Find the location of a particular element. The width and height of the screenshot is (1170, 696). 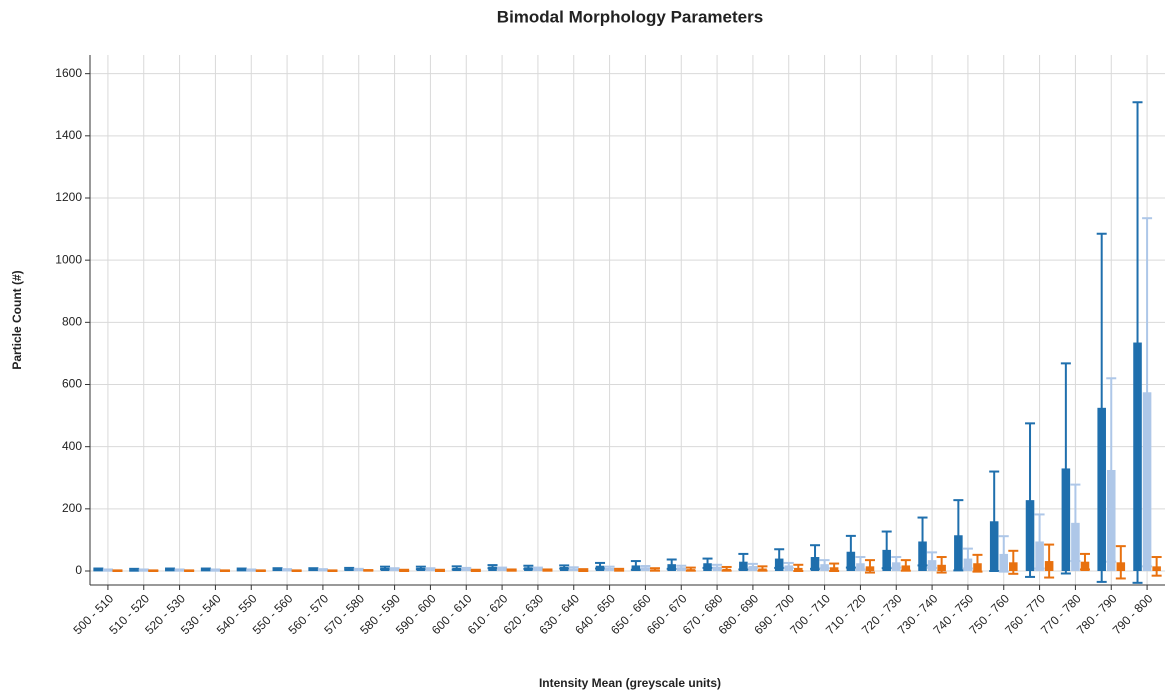

y-tick-label: 1600 is located at coordinates (68, 73).